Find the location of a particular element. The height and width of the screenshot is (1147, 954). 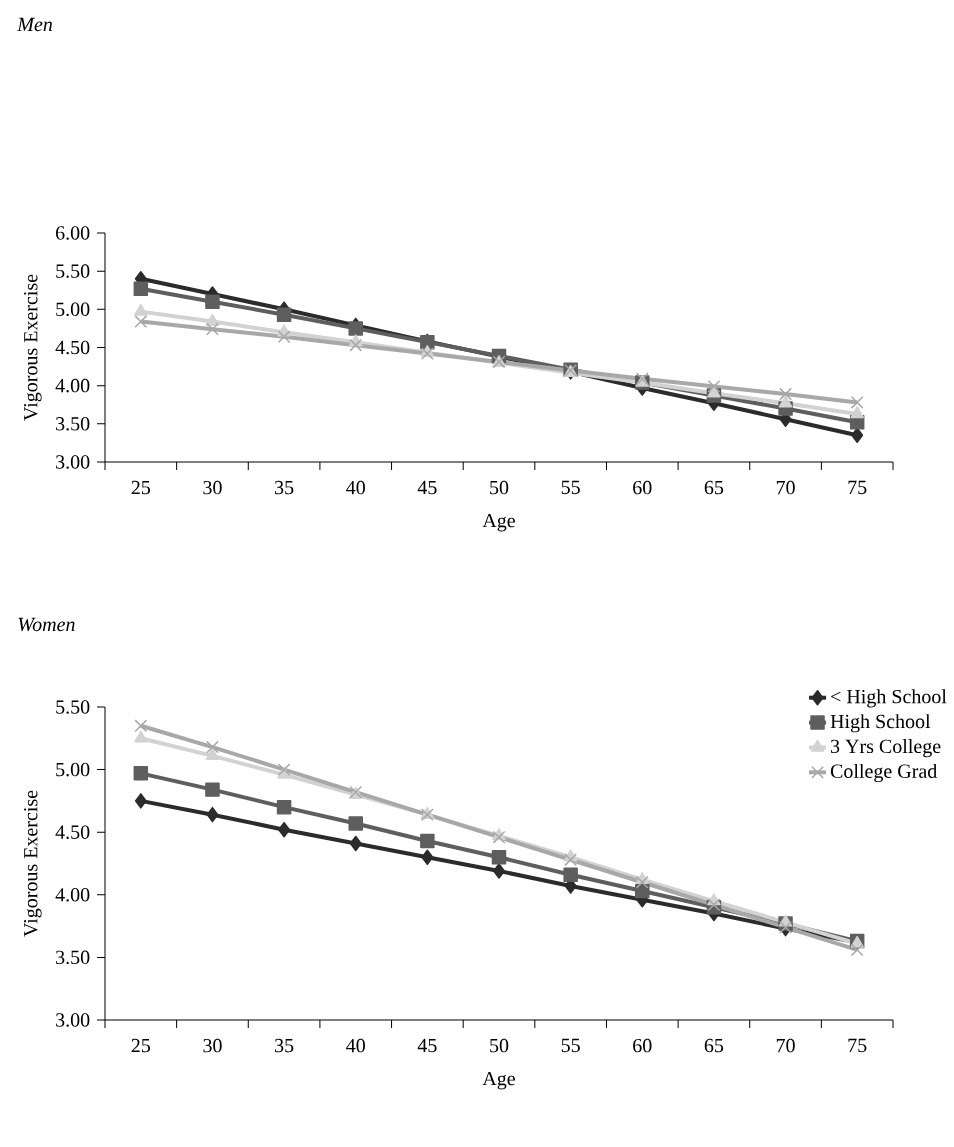

legend-label: < High School is located at coordinates (889, 698).